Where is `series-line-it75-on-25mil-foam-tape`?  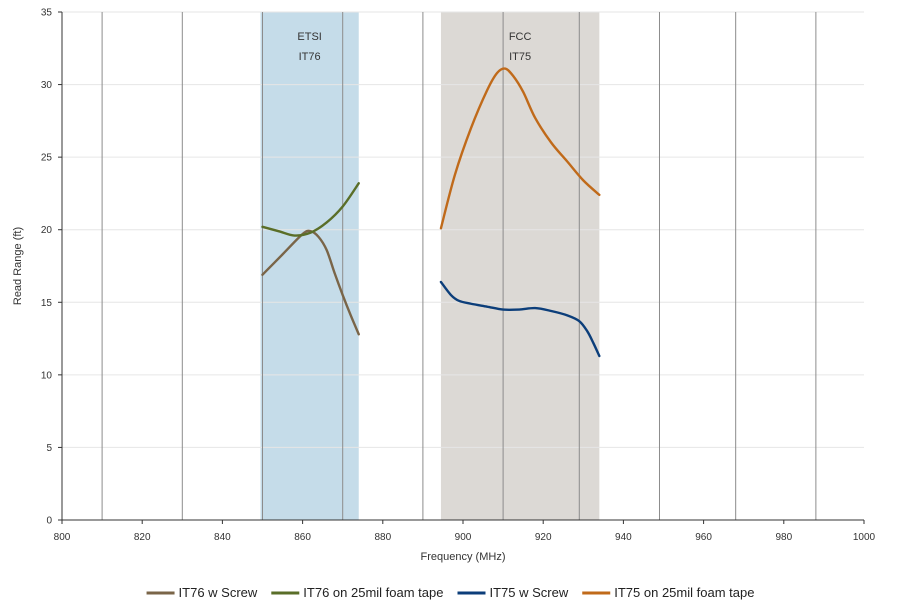 series-line-it75-on-25mil-foam-tape is located at coordinates (520, 148).